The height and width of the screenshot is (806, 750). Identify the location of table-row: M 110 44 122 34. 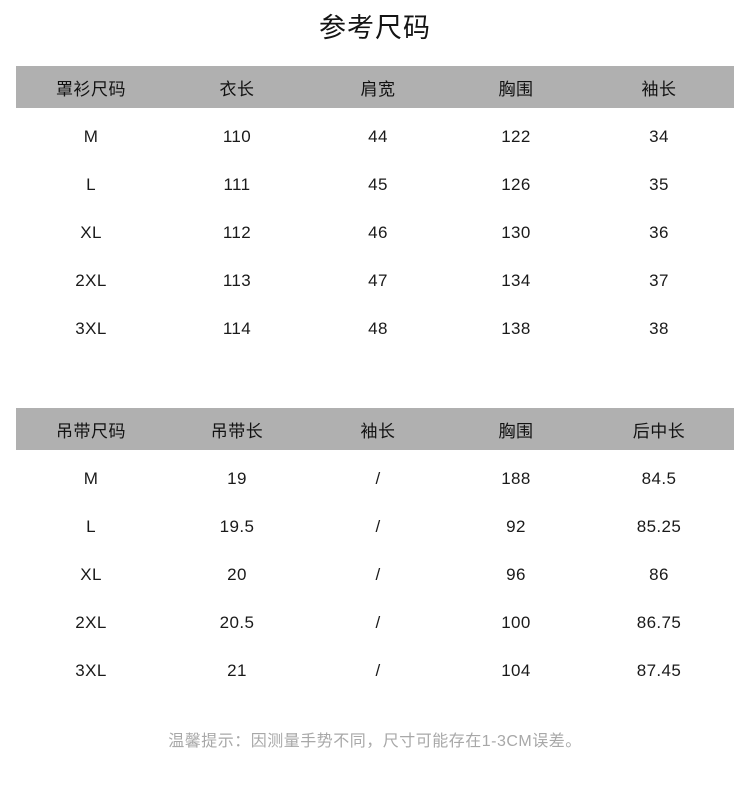
(375, 137).